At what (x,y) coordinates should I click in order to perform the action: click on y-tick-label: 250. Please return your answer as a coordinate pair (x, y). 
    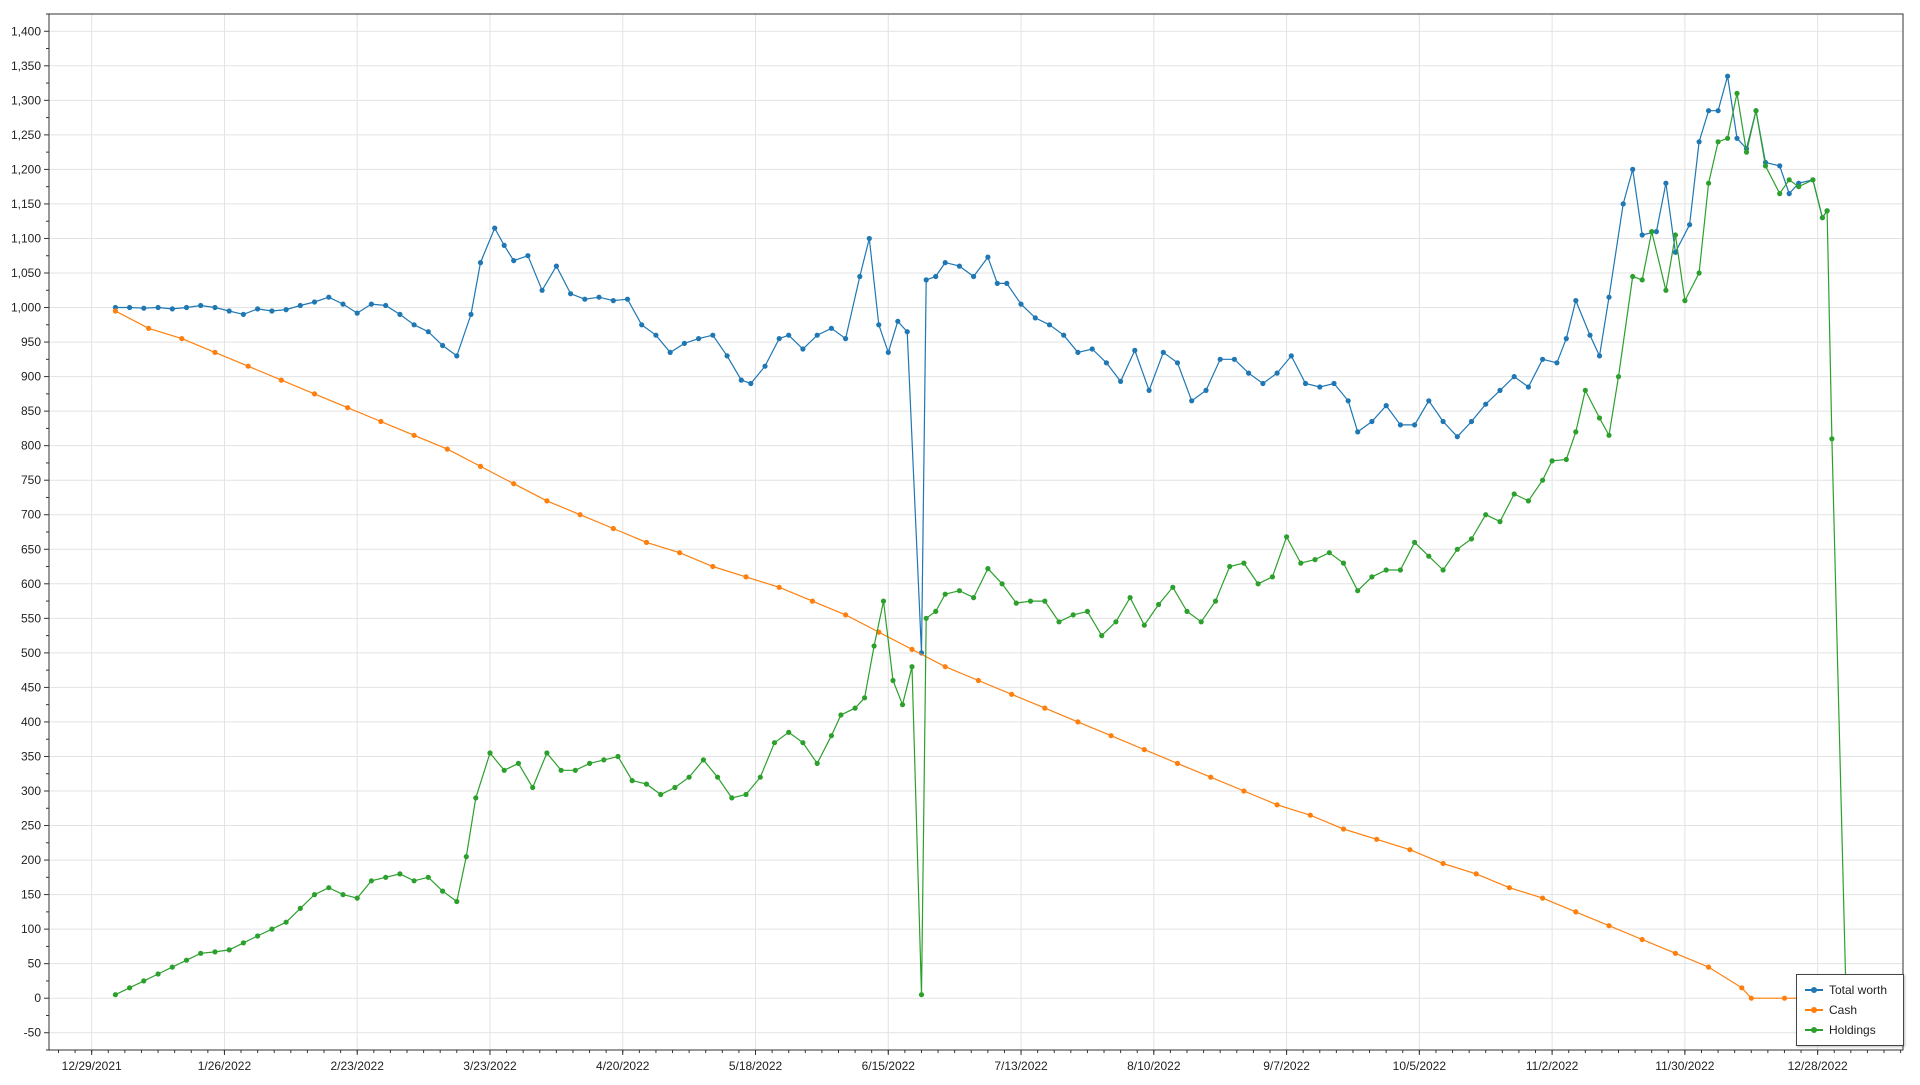
    Looking at the image, I should click on (31, 826).